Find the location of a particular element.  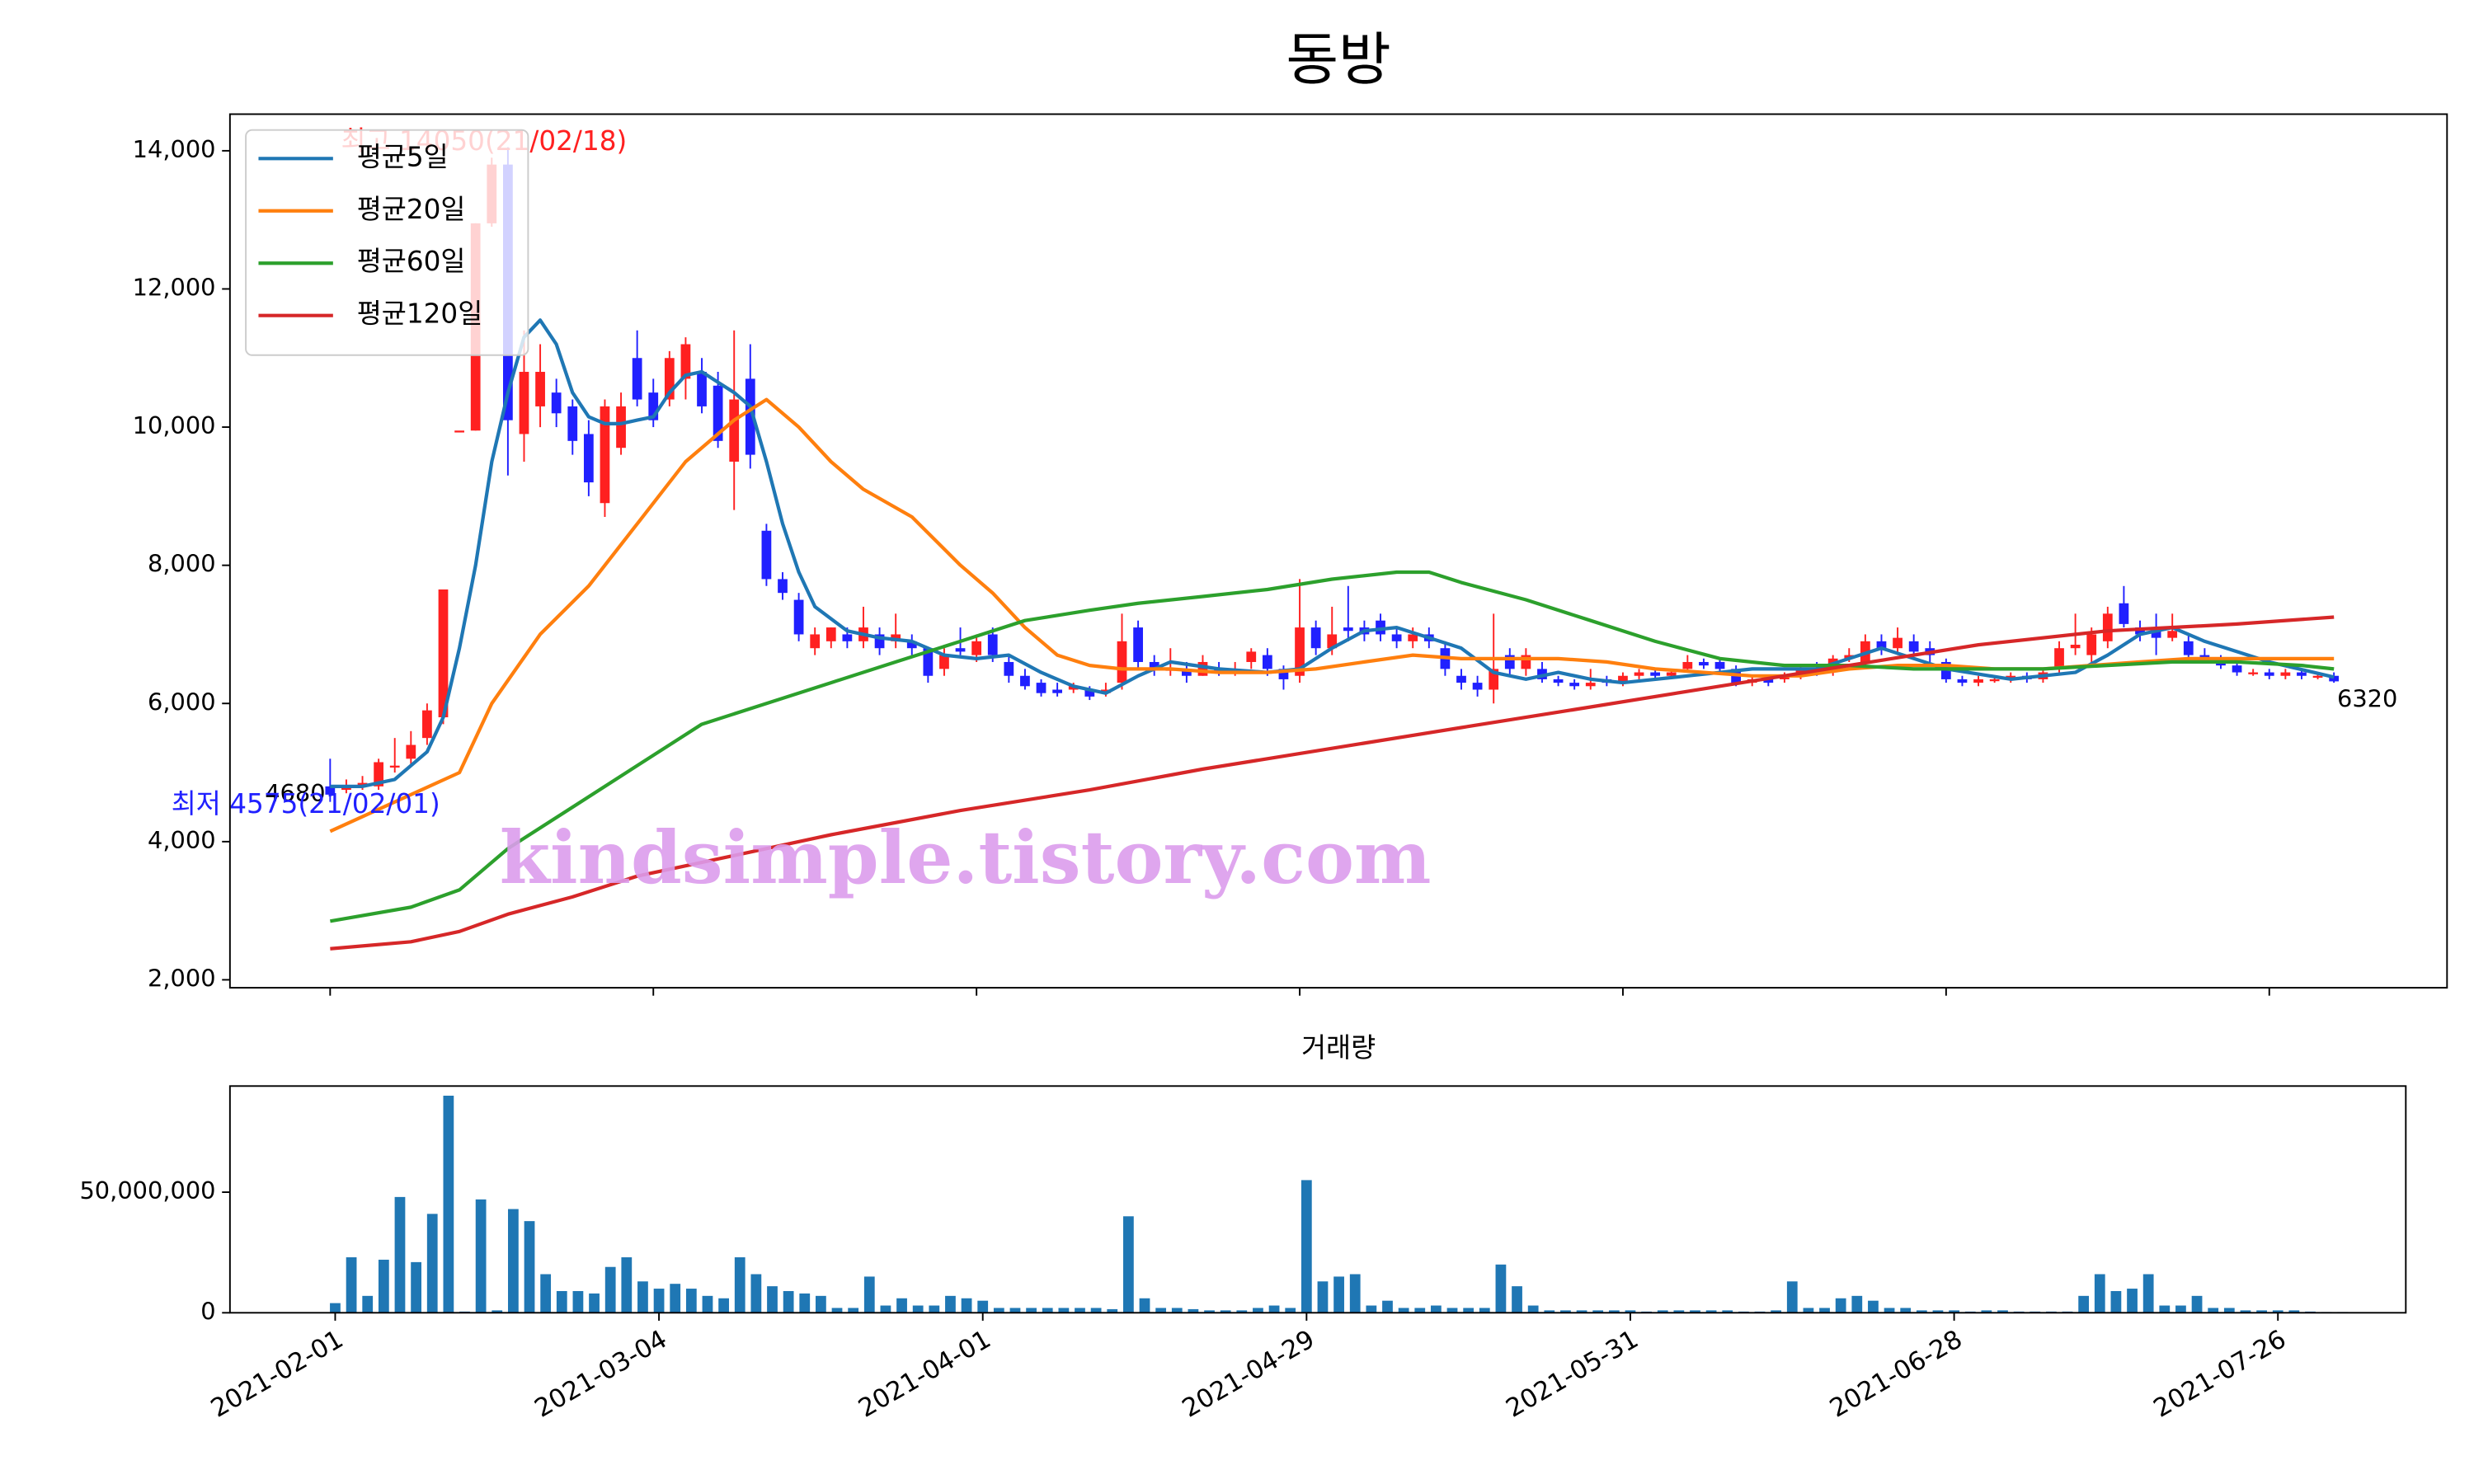

y-tick-label: 6,000 is located at coordinates (182, 702).